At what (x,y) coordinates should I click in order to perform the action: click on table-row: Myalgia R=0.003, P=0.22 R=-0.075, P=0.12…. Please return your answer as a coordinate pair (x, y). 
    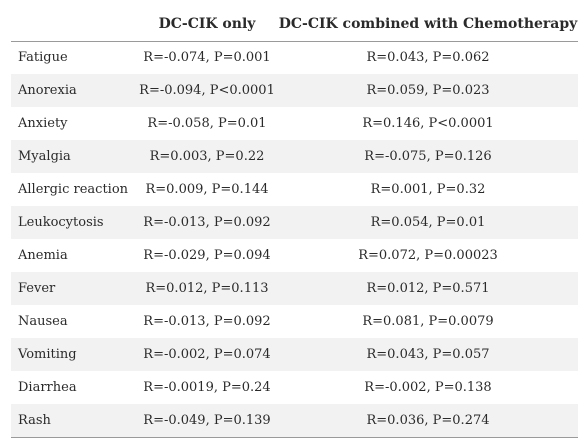
    Looking at the image, I should click on (294, 156).